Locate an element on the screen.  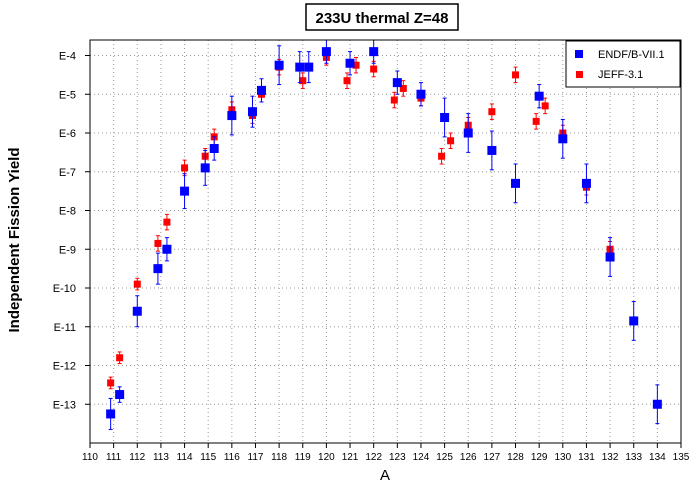
x-tick-label: 130 is located at coordinates (562, 457).